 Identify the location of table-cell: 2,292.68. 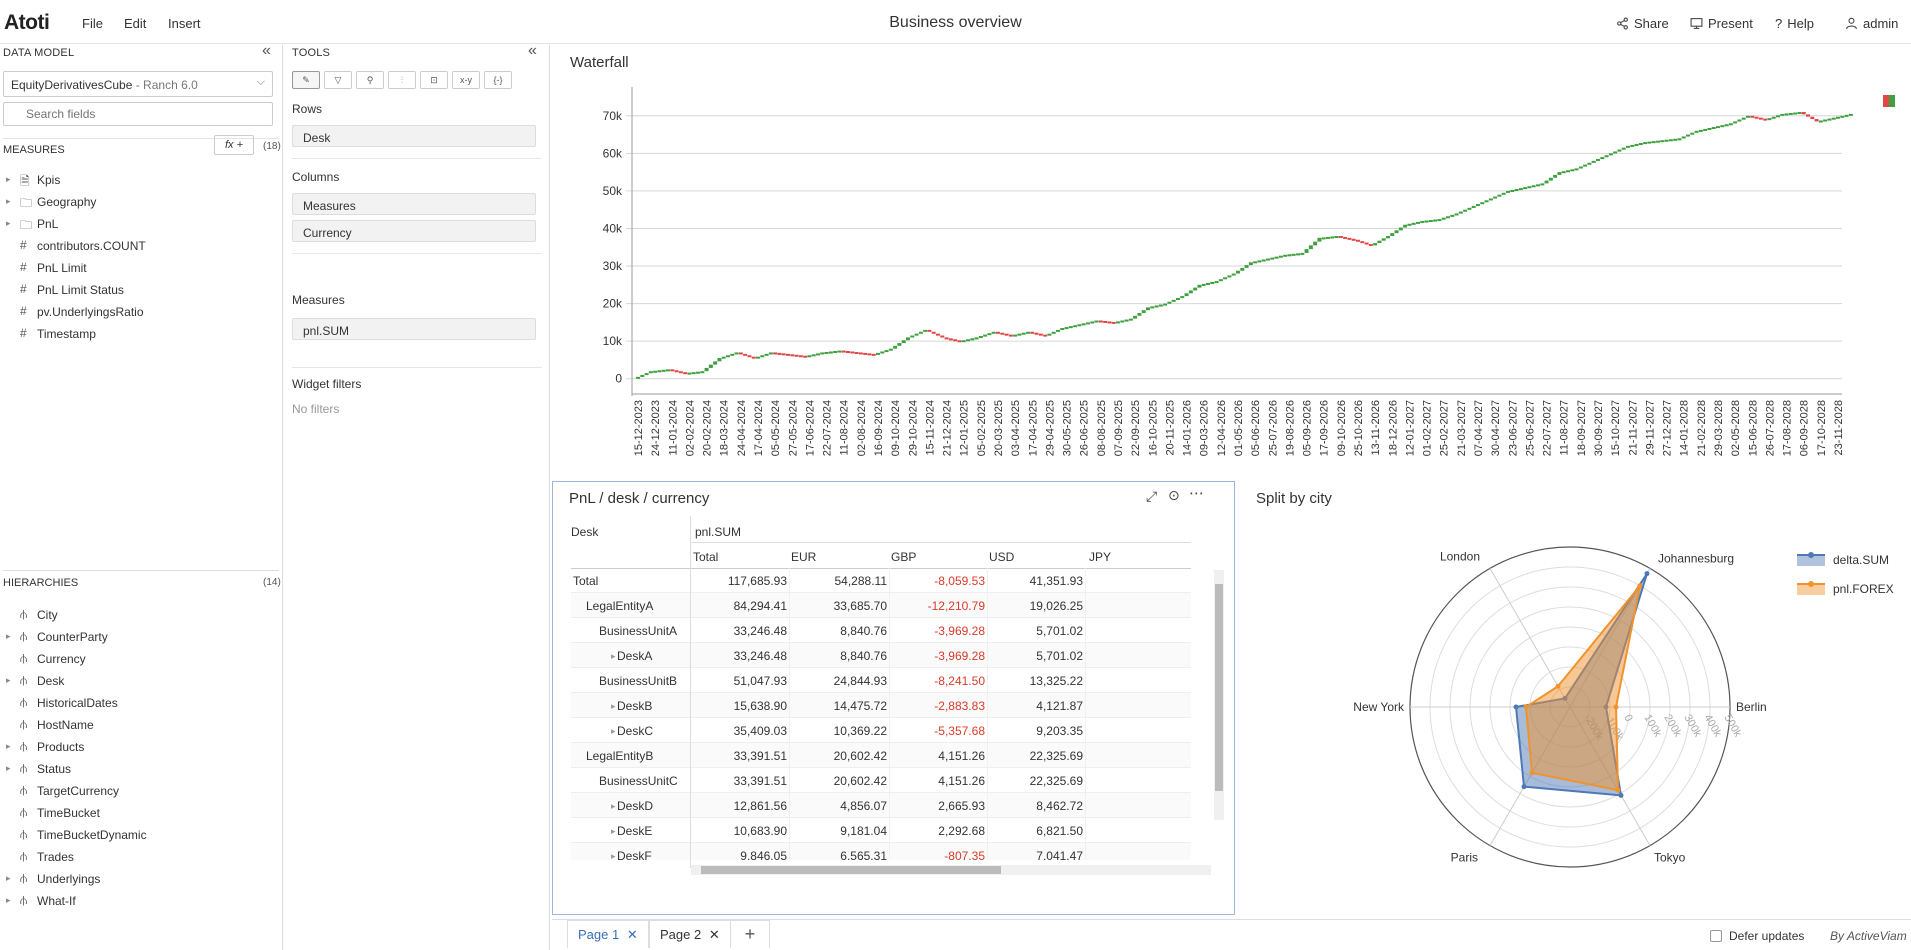
(961, 831).